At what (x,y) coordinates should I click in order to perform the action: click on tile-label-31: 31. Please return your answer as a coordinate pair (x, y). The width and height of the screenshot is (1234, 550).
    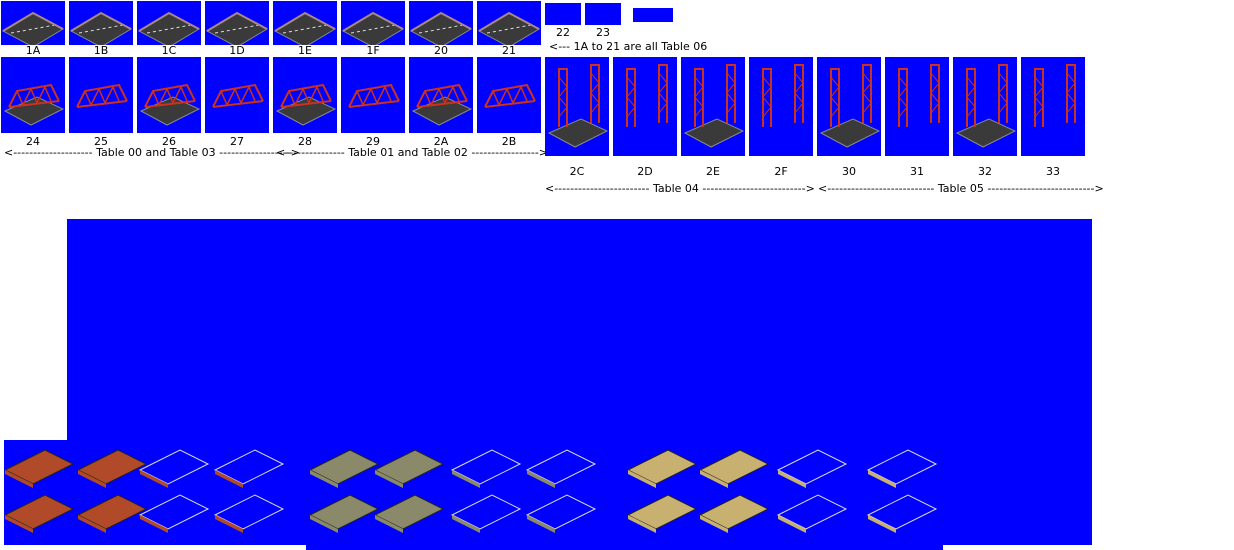
    Looking at the image, I should click on (917, 171).